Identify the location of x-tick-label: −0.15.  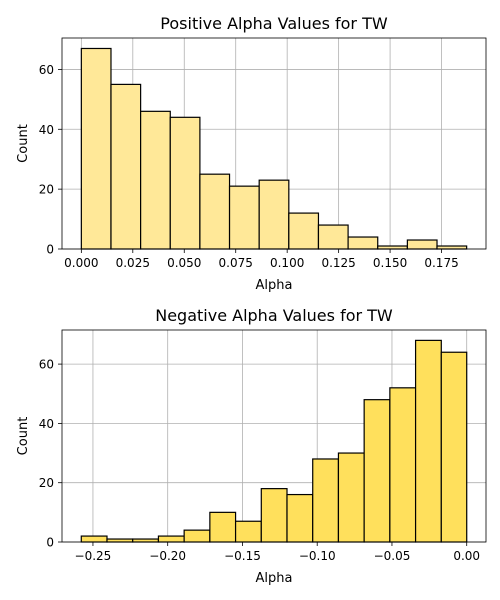
(242, 556).